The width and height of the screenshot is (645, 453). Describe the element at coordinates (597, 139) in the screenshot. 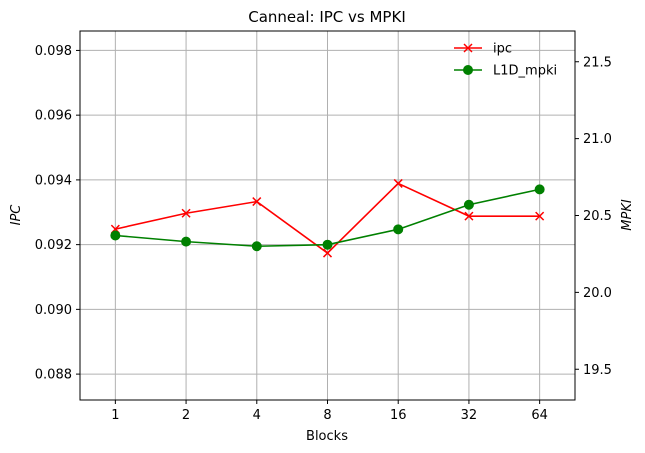

I see `y-tick-label-right: 21.0` at that location.